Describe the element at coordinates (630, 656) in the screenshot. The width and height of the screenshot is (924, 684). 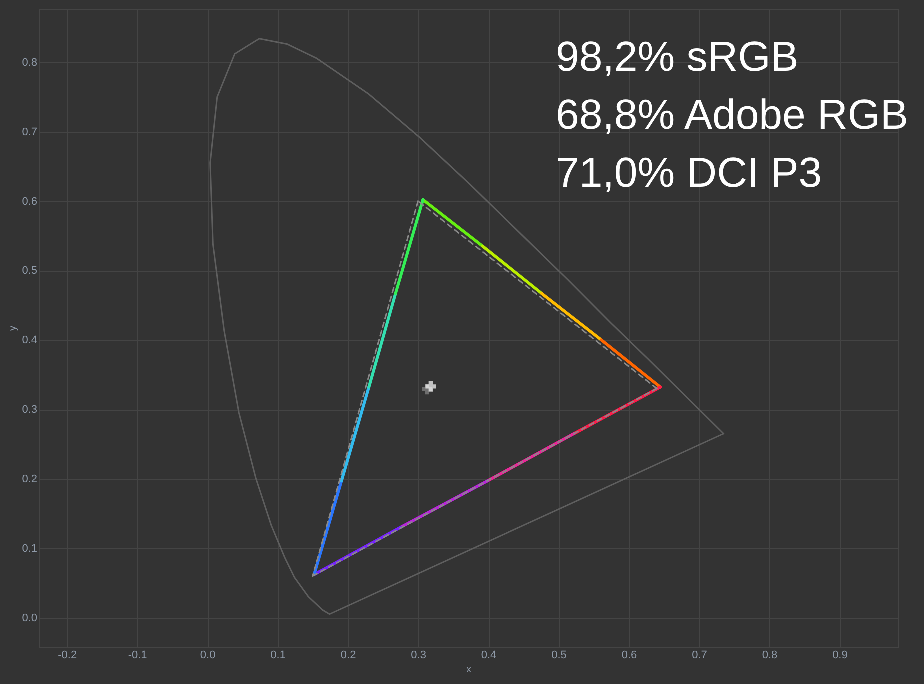
I see `x-tick-label: 0.6` at that location.